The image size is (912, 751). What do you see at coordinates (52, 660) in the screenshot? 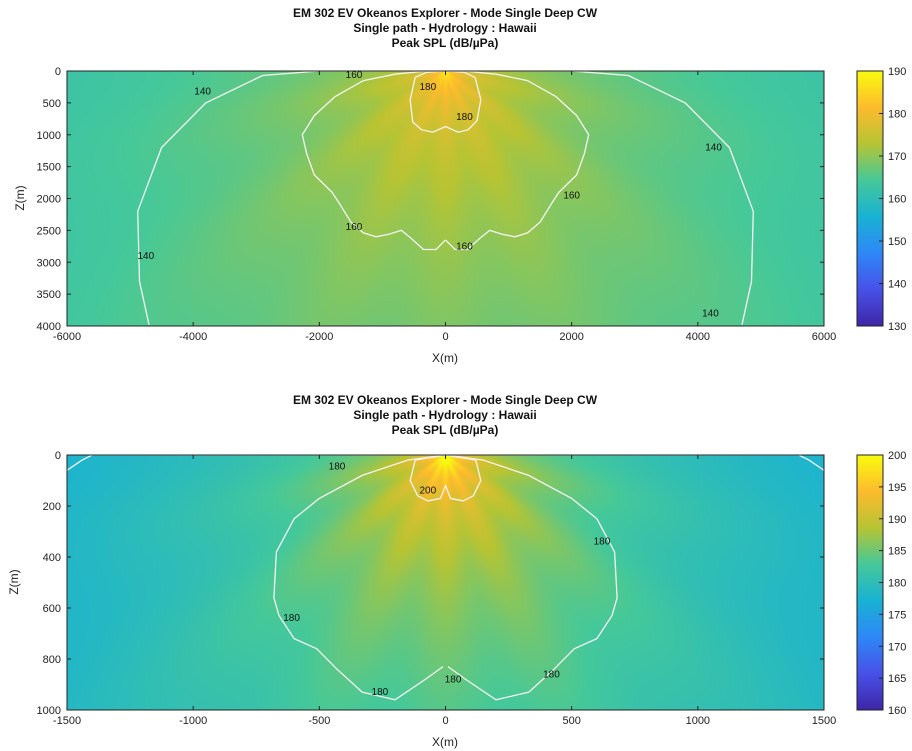
I see `y-tick-label: 800` at bounding box center [52, 660].